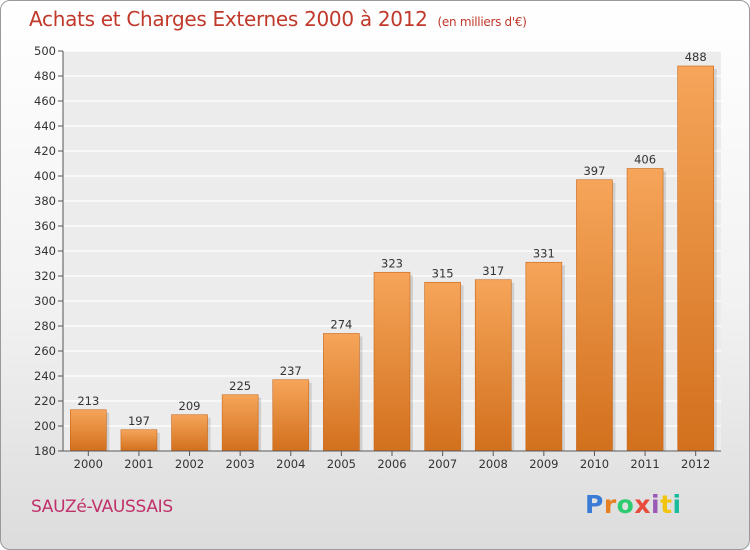 Image resolution: width=750 pixels, height=550 pixels. What do you see at coordinates (45, 226) in the screenshot?
I see `y-tick-label: 360` at bounding box center [45, 226].